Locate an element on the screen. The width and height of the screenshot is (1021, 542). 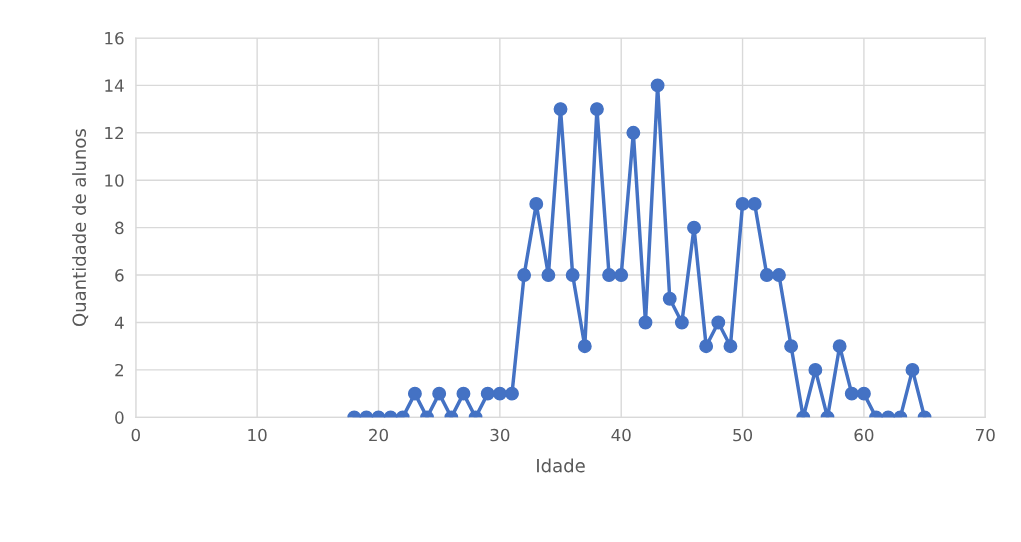
x-tick-label: 10 is located at coordinates (257, 435).